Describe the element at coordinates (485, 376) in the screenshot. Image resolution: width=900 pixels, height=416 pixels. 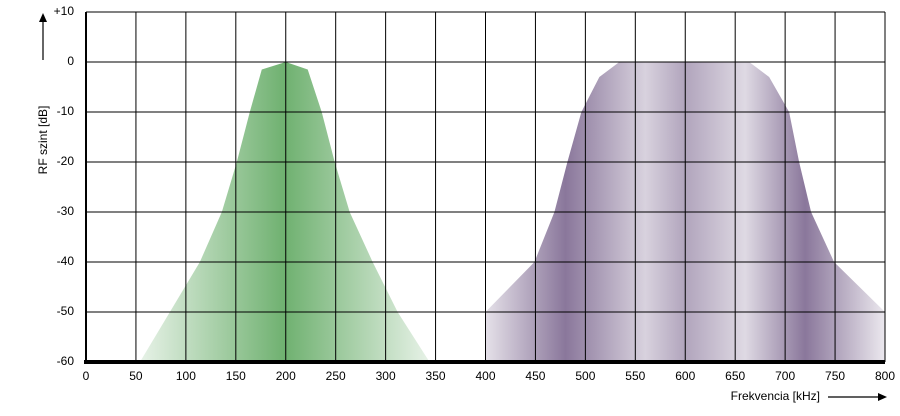
I see `x-tick-label: 400` at that location.